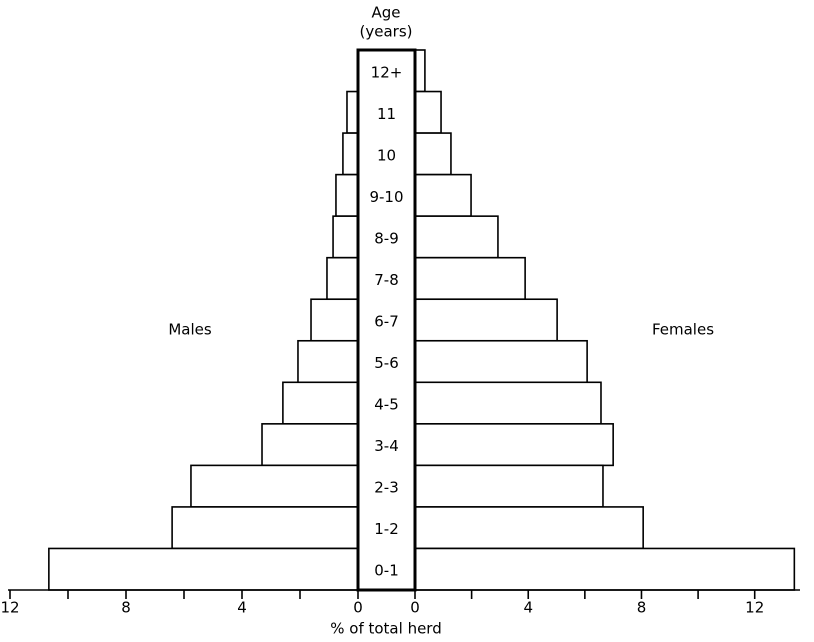 The width and height of the screenshot is (814, 642). I want to click on age-column, so click(386, 320).